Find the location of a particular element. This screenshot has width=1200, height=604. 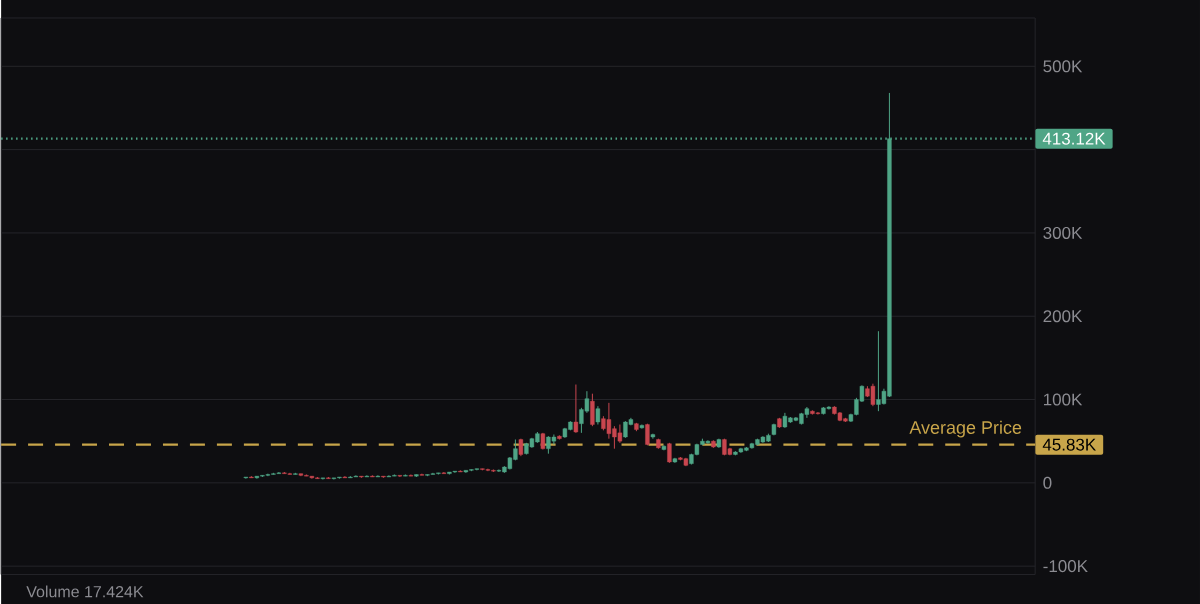

y-tick-label: 100K is located at coordinates (1063, 399).